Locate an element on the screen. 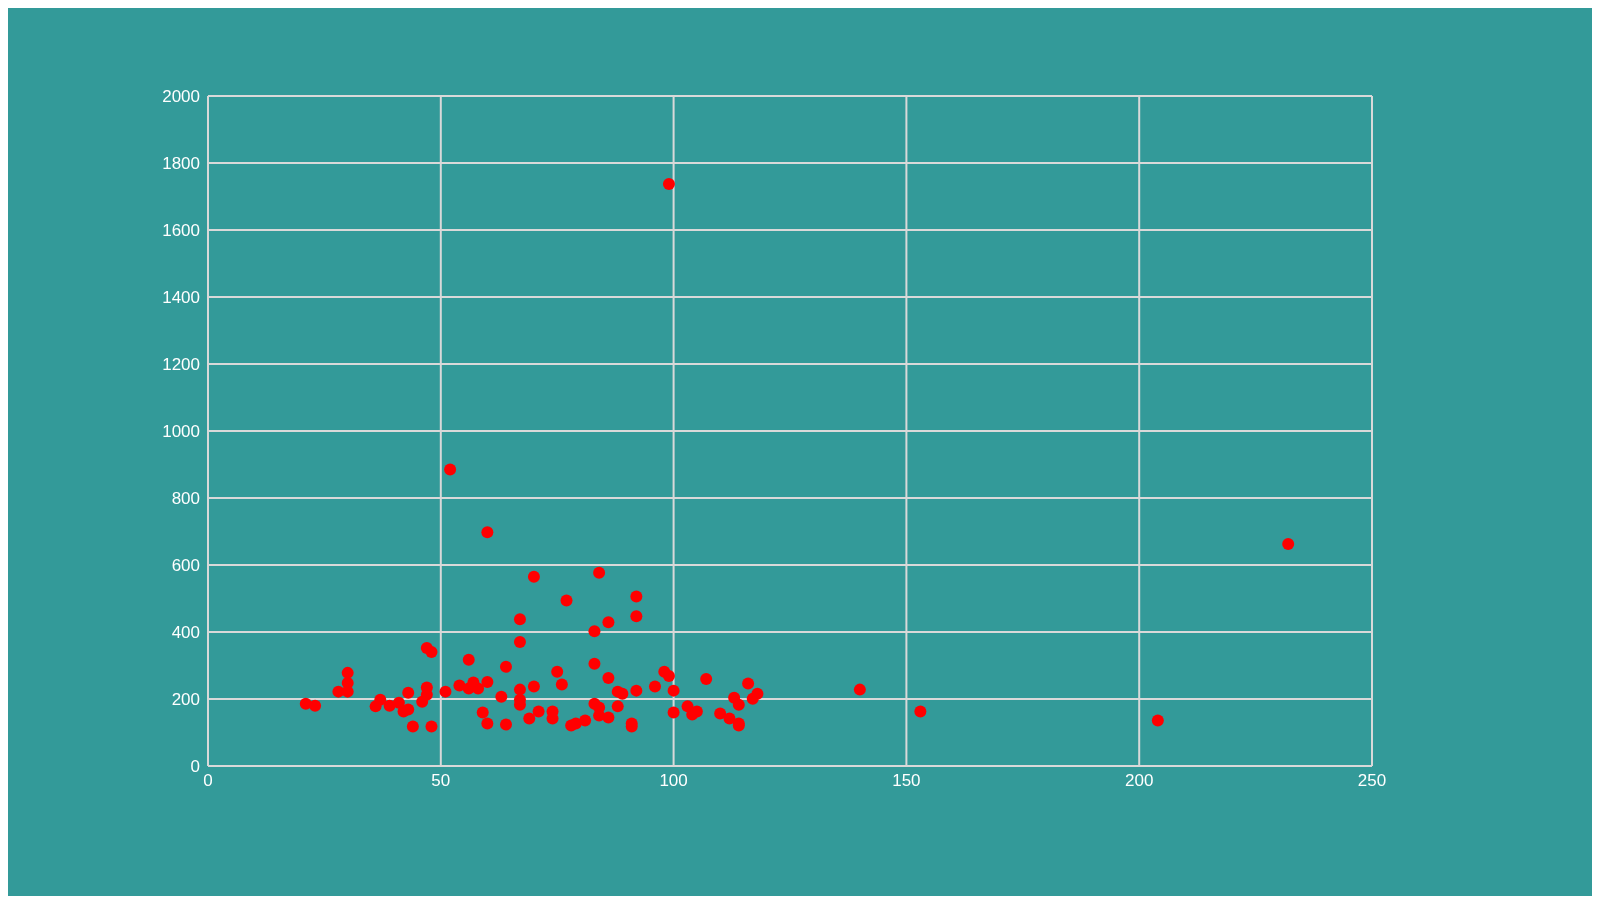 The width and height of the screenshot is (1600, 904). y-tick-label: 1000 is located at coordinates (181, 432).